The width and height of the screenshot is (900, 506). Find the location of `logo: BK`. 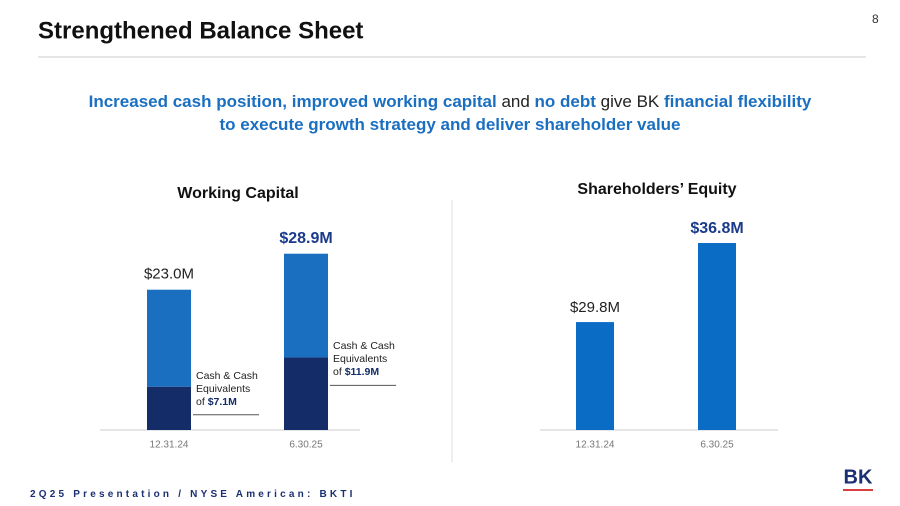

logo: BK is located at coordinates (858, 477).